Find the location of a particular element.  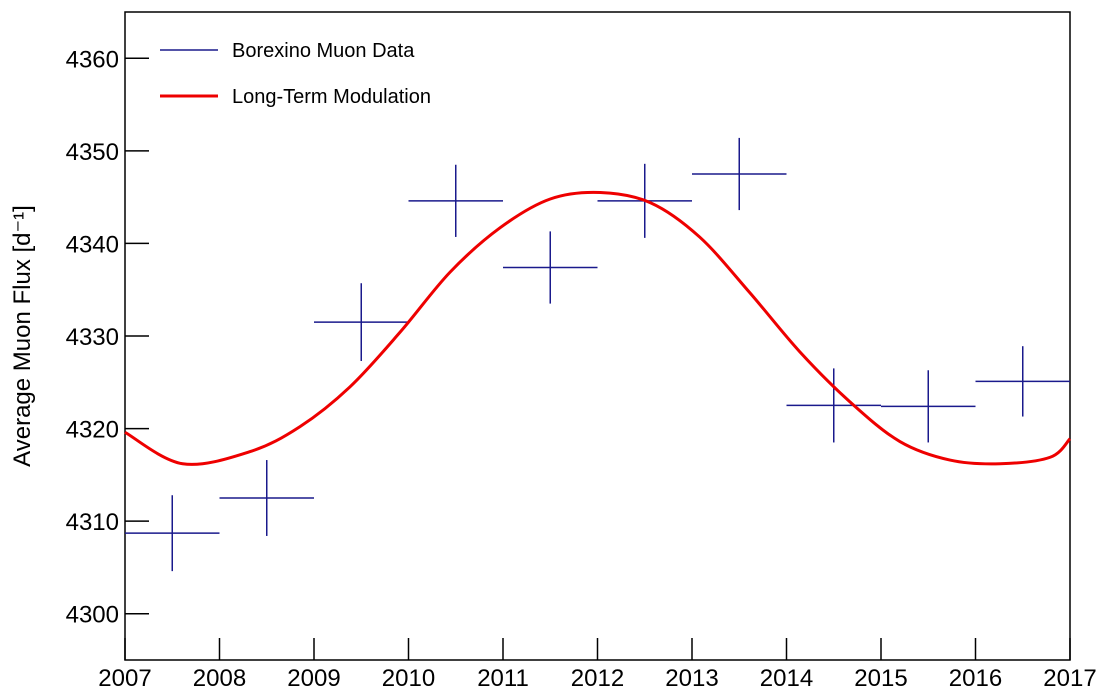

legend-label: Long-Term Modulation is located at coordinates (331, 97).